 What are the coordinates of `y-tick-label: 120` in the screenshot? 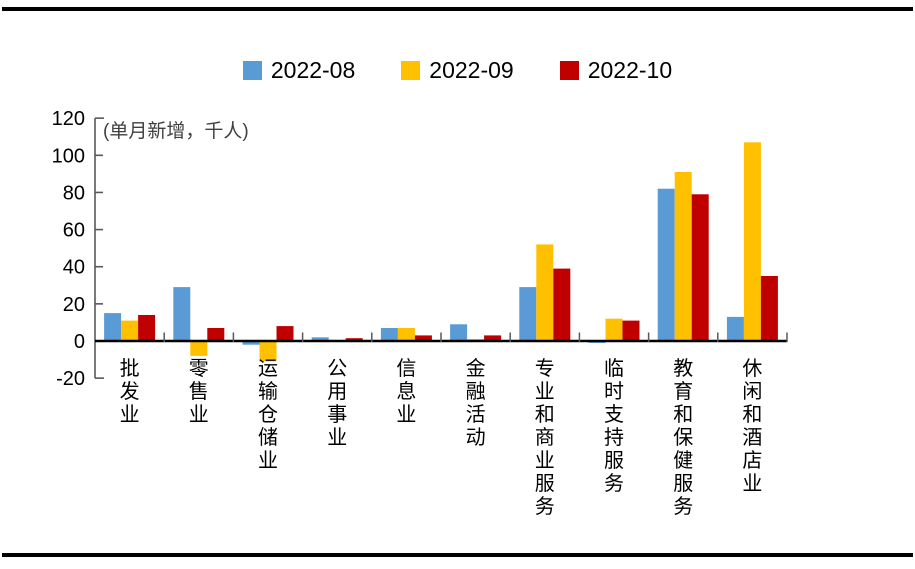 It's located at (68, 119).